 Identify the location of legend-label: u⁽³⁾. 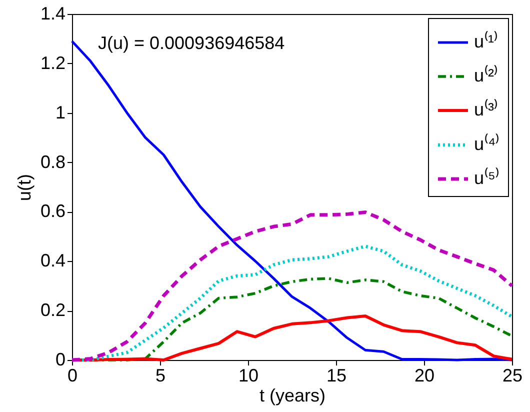
(486, 109).